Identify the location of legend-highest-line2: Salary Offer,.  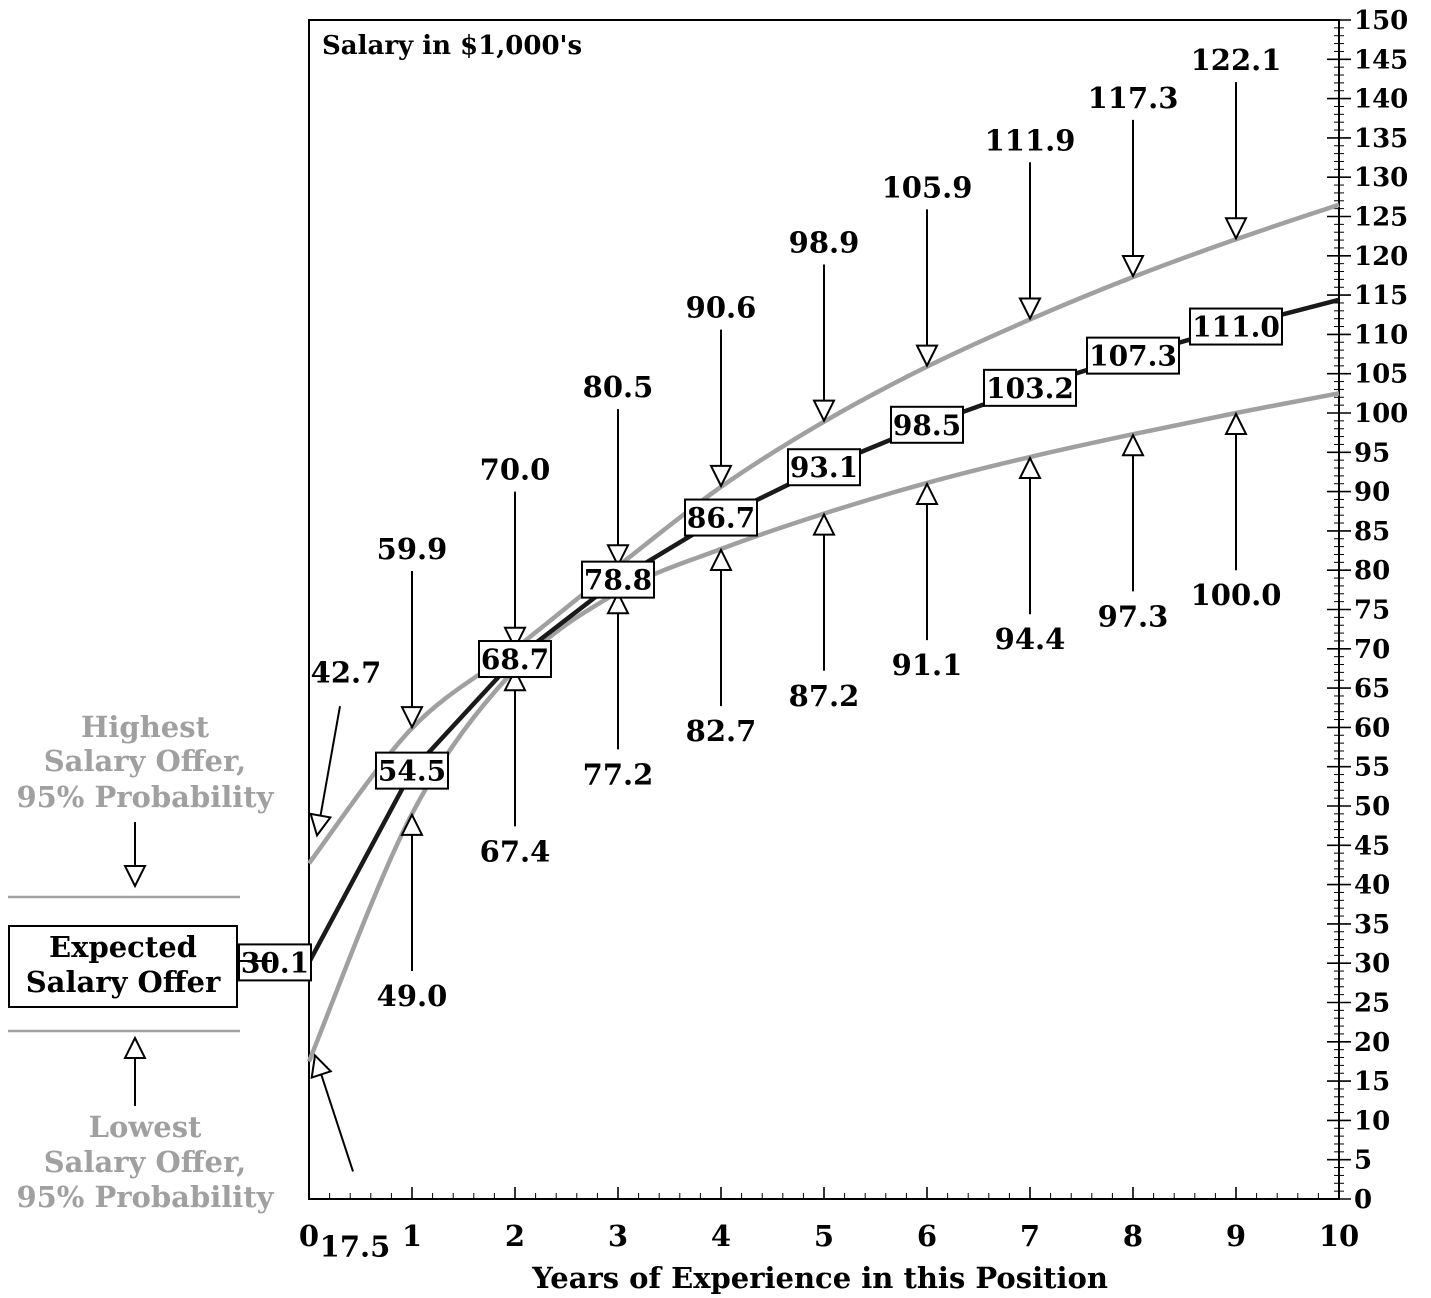
(145, 761).